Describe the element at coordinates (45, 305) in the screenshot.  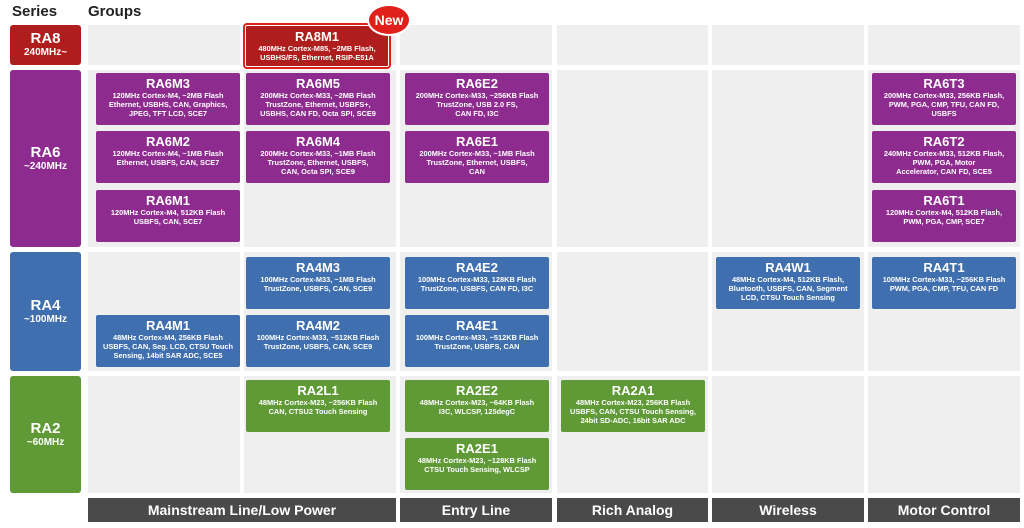
I see `series-name: RA4` at that location.